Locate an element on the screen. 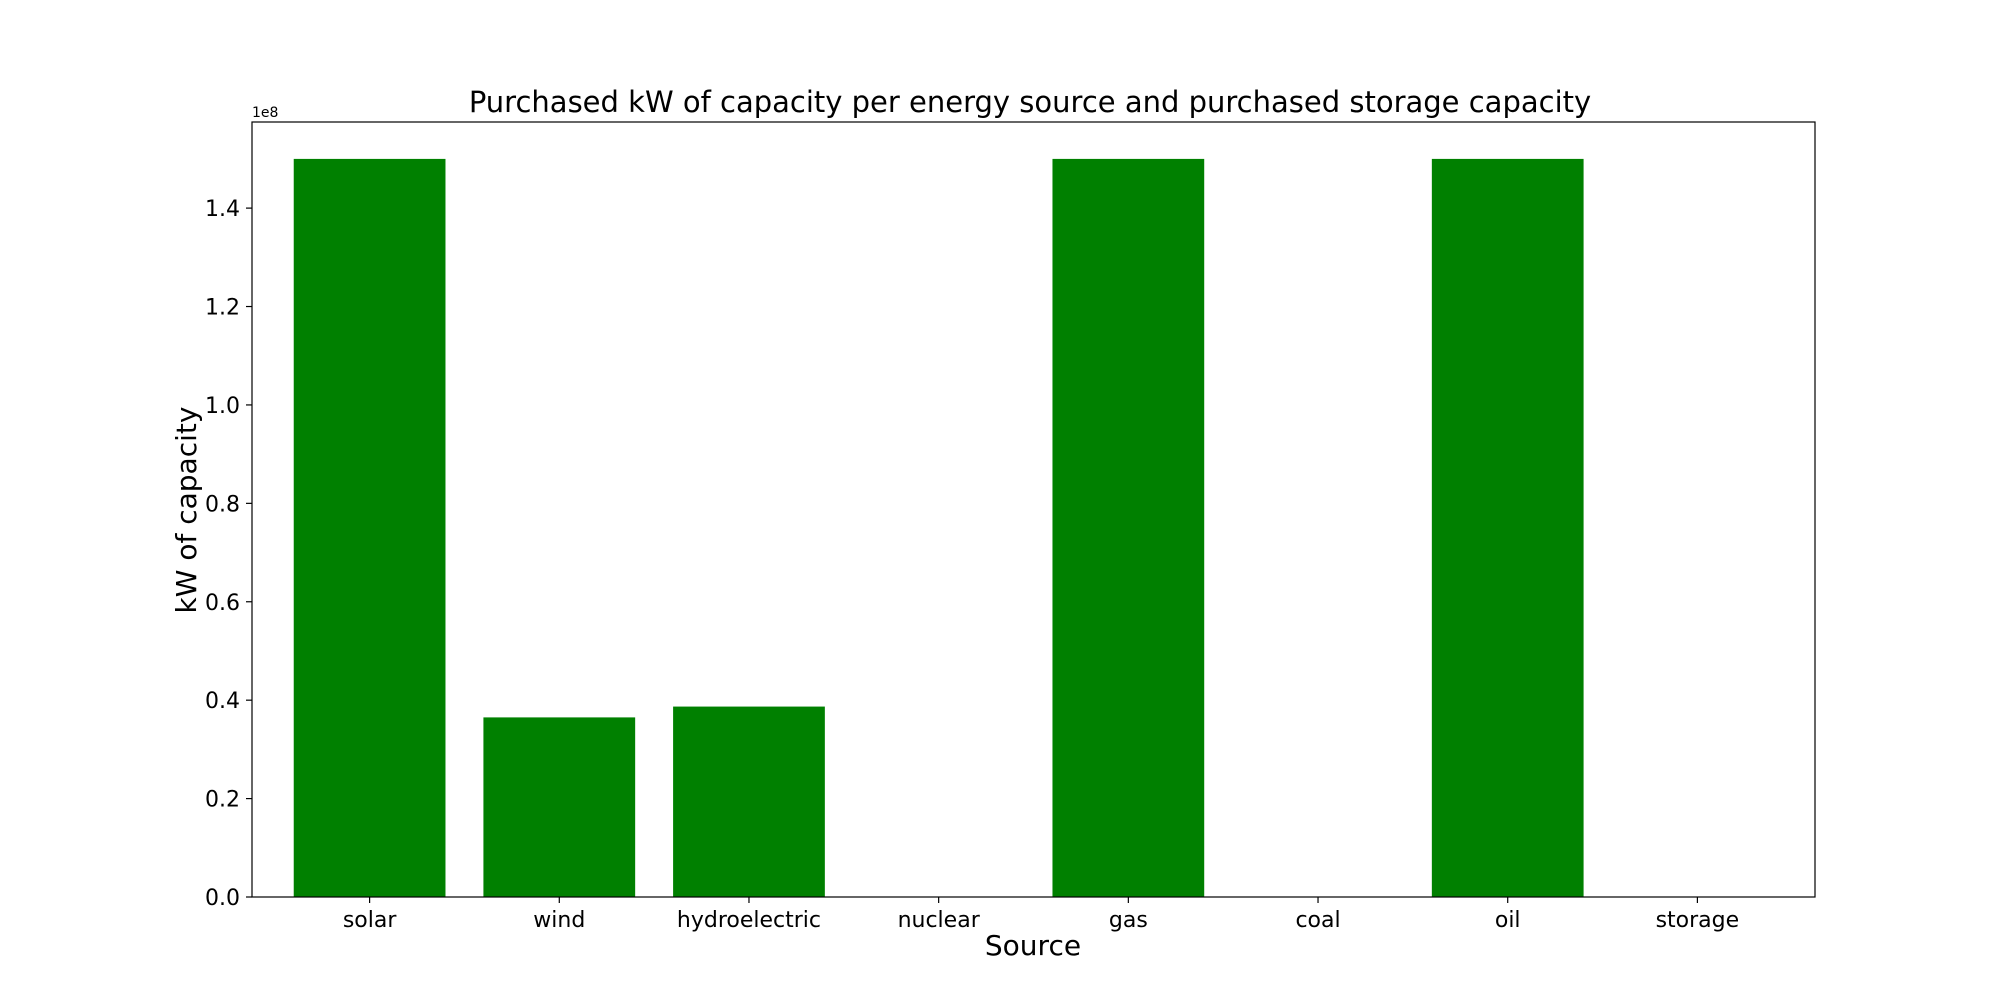 Image resolution: width=2000 pixels, height=1000 pixels. y-tick-label: 1.0 is located at coordinates (222, 406).